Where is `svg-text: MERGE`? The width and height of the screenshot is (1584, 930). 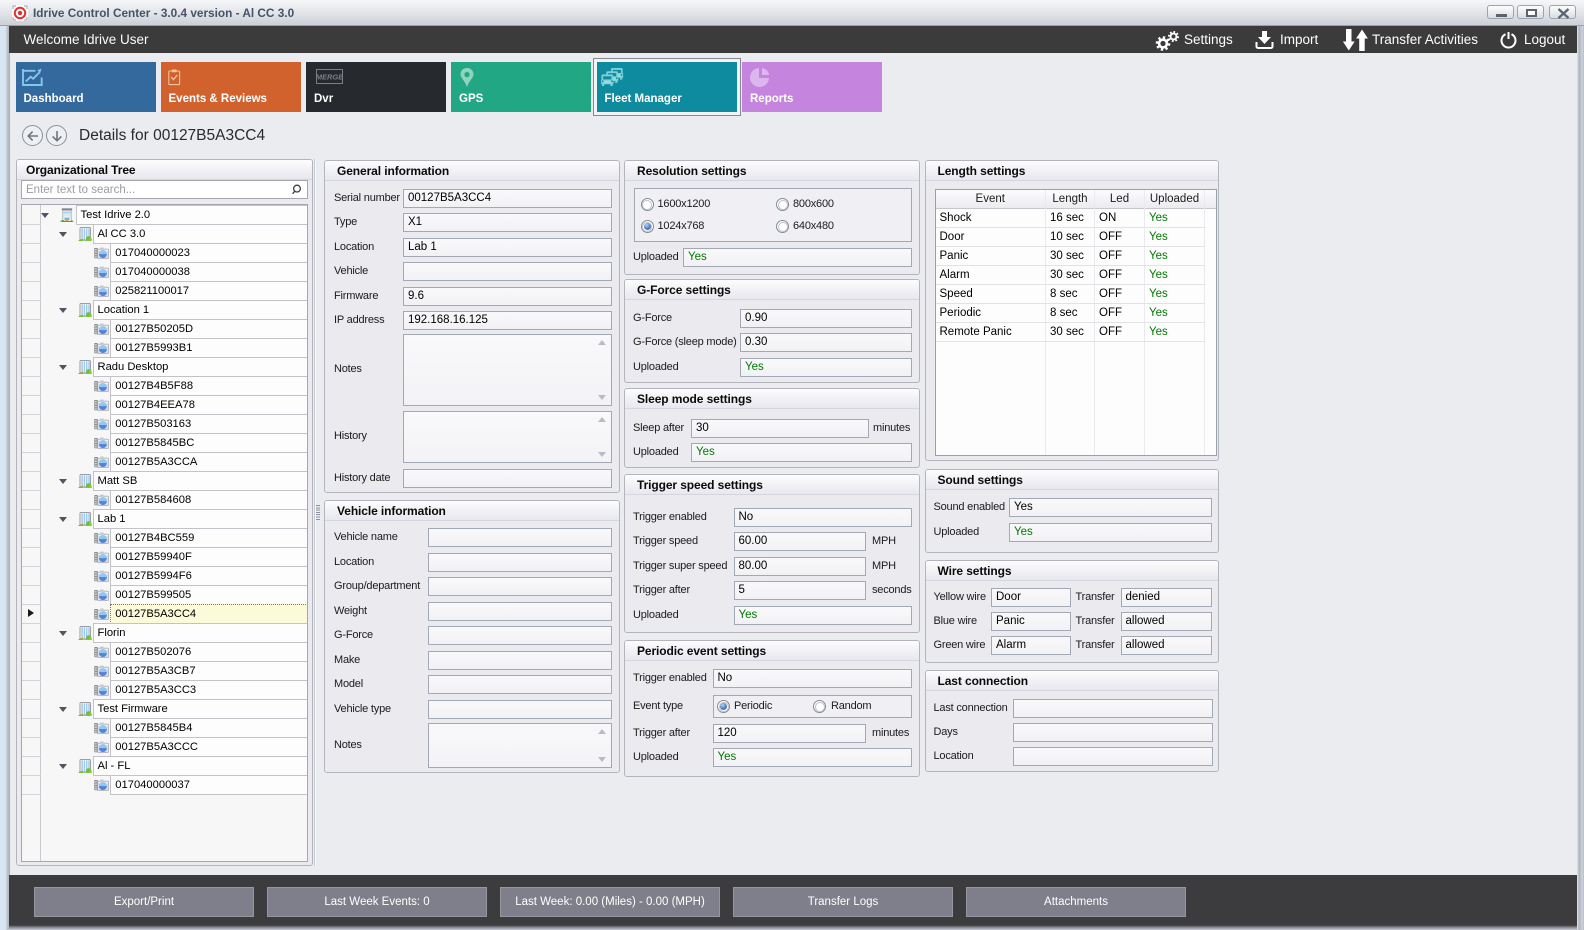 svg-text: MERGE is located at coordinates (329, 76).